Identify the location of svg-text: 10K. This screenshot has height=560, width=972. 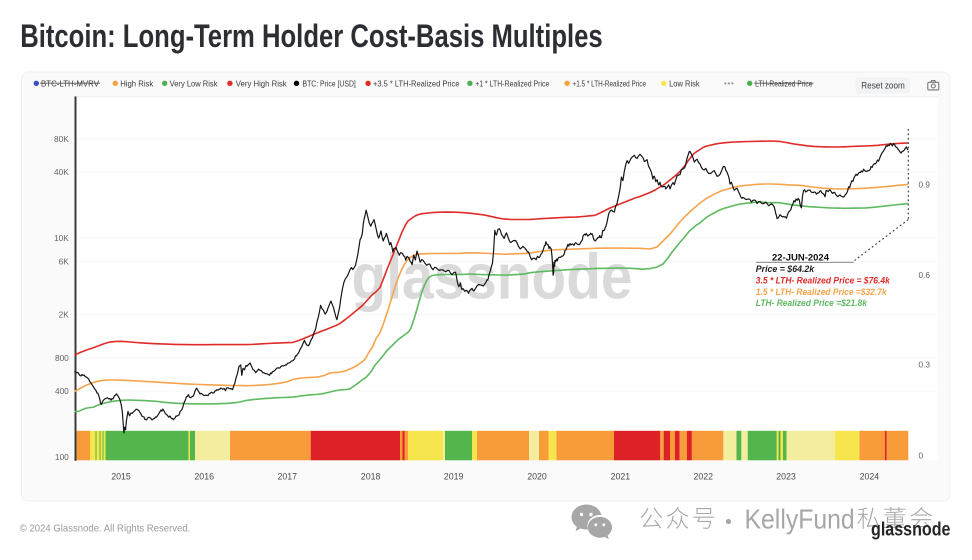
(61, 238).